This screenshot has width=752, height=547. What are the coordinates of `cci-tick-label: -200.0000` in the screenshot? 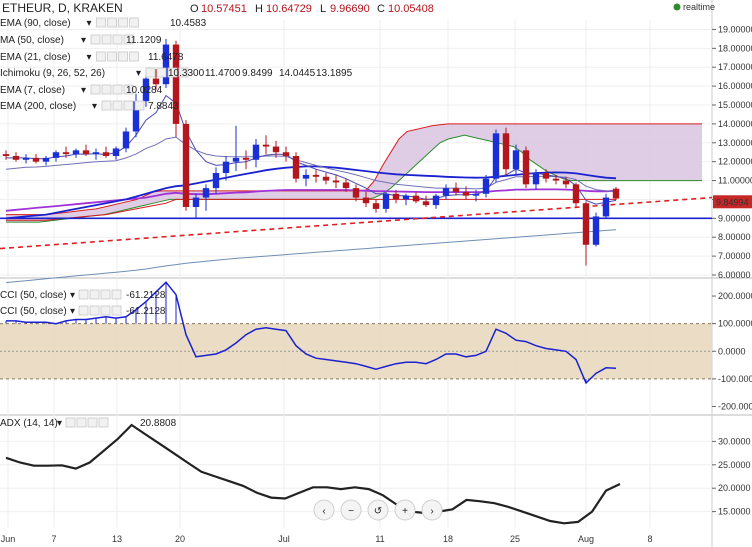 It's located at (735, 406).